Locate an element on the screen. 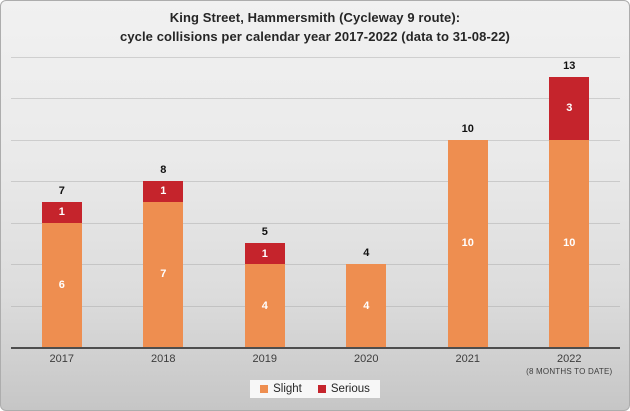 This screenshot has width=630, height=411. legend-box: Slight Serious is located at coordinates (315, 389).